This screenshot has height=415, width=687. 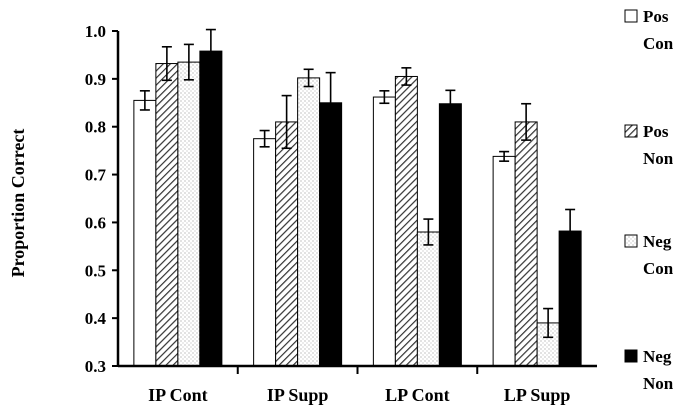 I want to click on y-tick-label: 0.6, so click(x=95, y=222).